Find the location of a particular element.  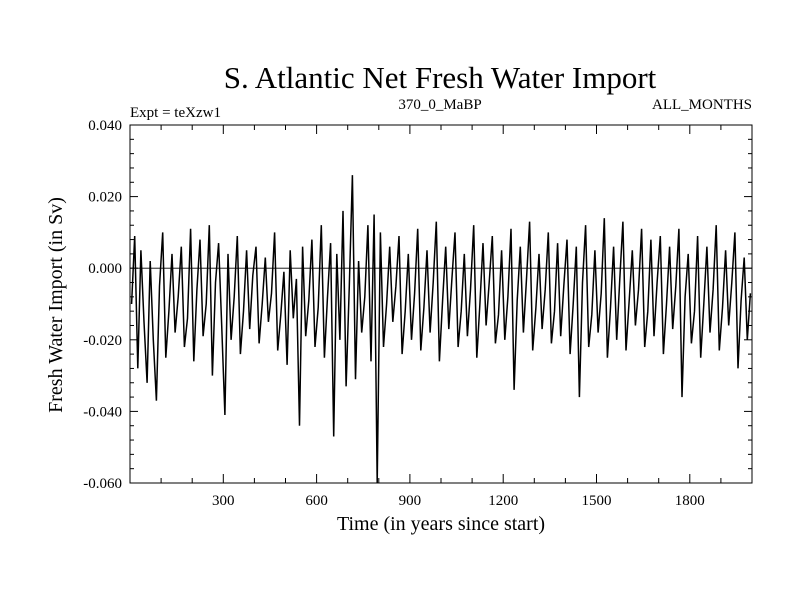

x-tick-label: 1500 is located at coordinates (597, 501).